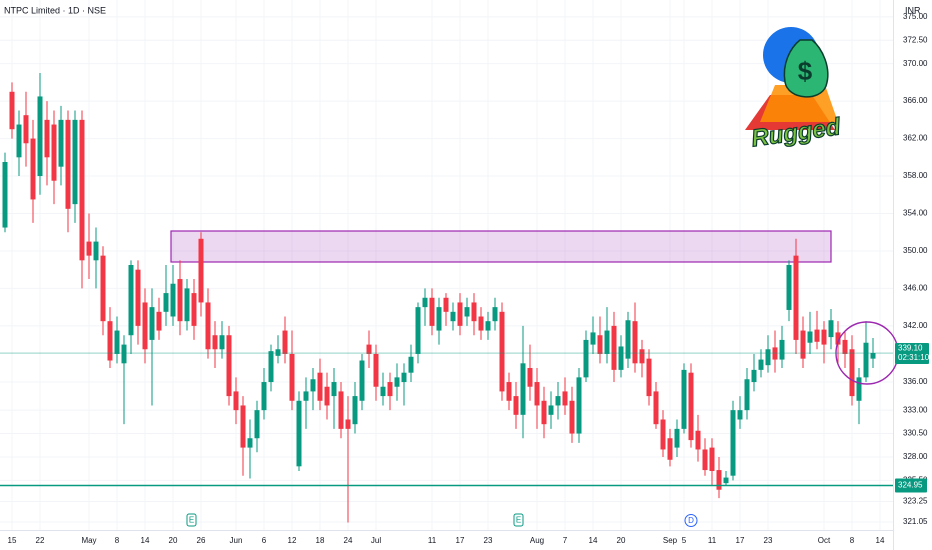 The width and height of the screenshot is (932, 550). Describe the element at coordinates (912, 354) in the screenshot. I see `last-price-box` at that location.